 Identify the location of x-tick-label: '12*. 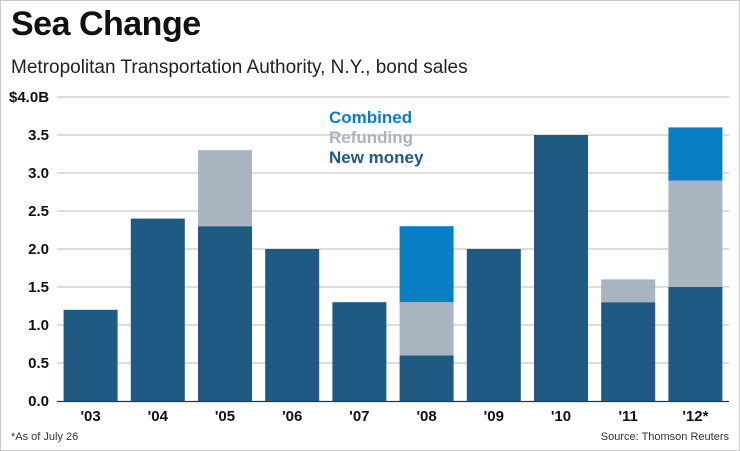
(695, 416).